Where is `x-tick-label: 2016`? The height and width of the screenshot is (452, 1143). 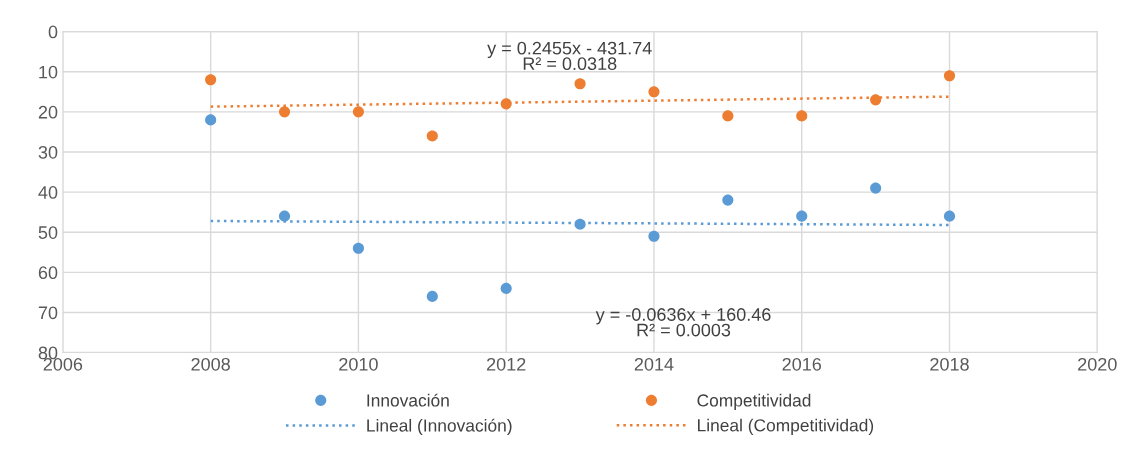
x-tick-label: 2016 is located at coordinates (802, 364).